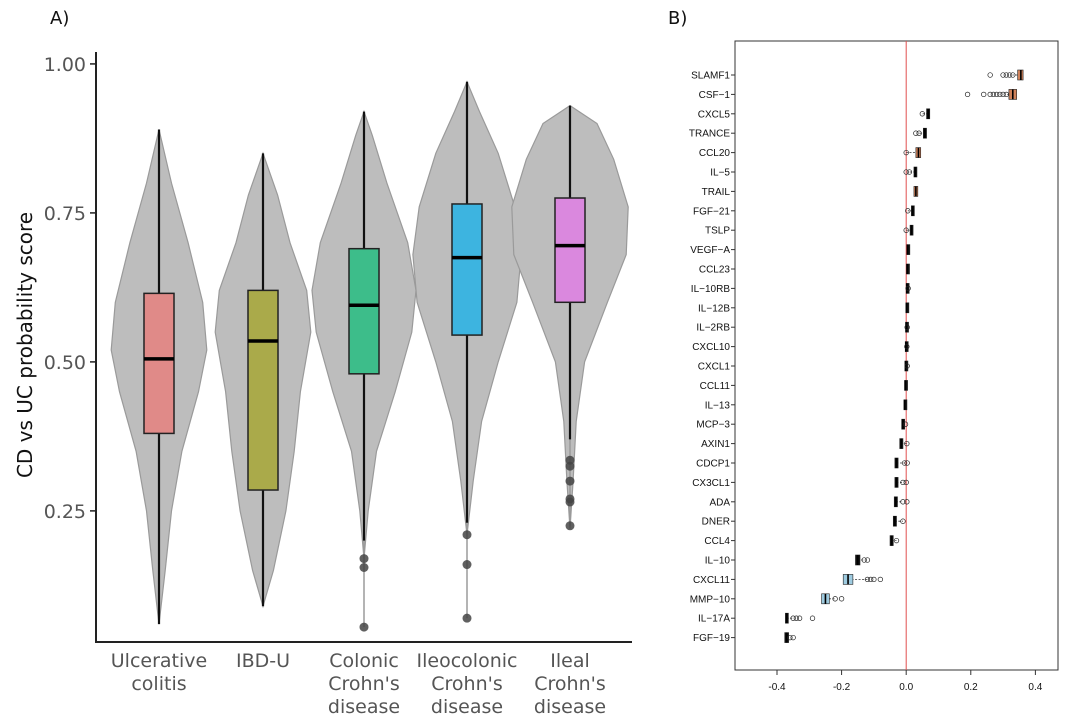  I want to click on feature-label: FGF−19, so click(711, 638).